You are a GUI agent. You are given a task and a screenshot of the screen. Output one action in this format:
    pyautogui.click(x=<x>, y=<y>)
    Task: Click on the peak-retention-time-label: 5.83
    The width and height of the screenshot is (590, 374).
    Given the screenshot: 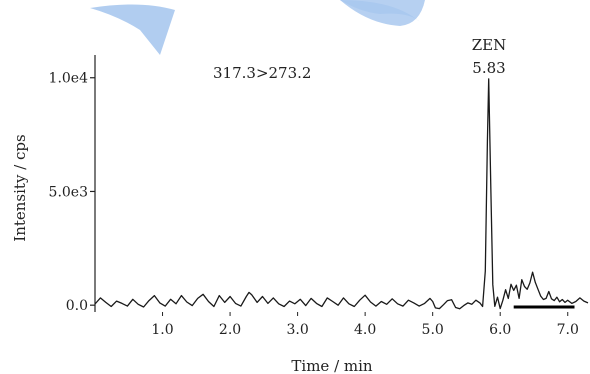 What is the action you would take?
    pyautogui.click(x=488, y=68)
    